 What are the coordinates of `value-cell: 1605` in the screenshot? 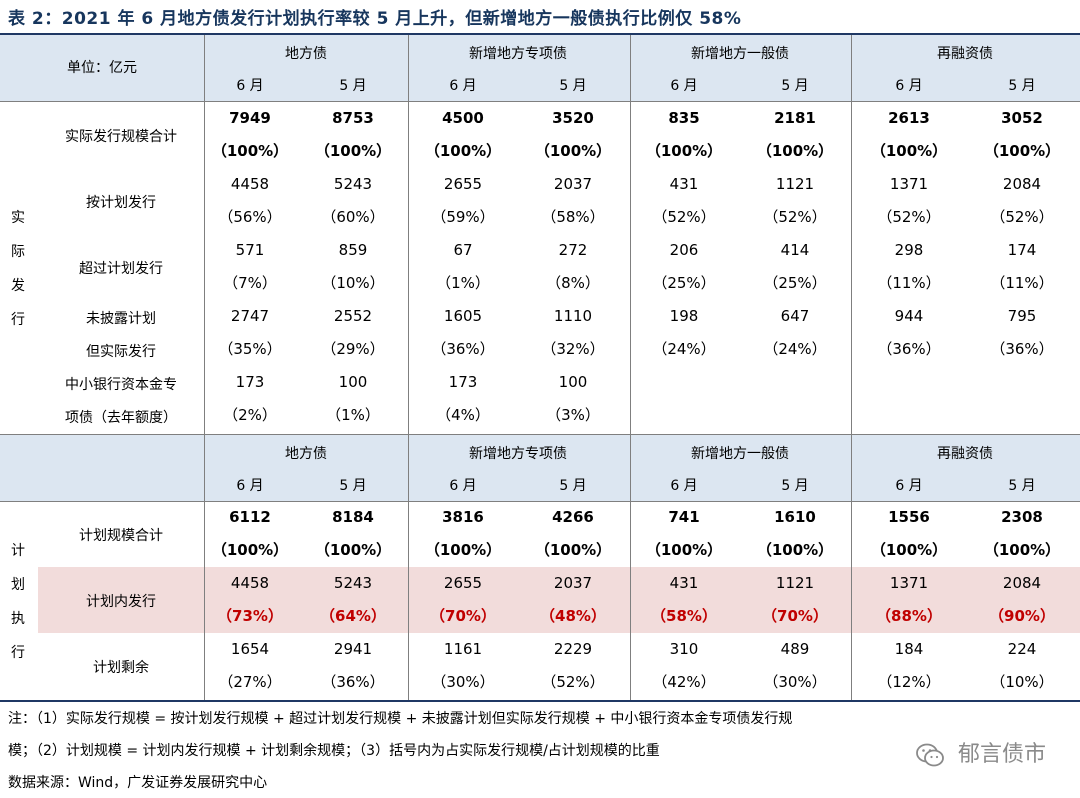 It's located at (463, 316).